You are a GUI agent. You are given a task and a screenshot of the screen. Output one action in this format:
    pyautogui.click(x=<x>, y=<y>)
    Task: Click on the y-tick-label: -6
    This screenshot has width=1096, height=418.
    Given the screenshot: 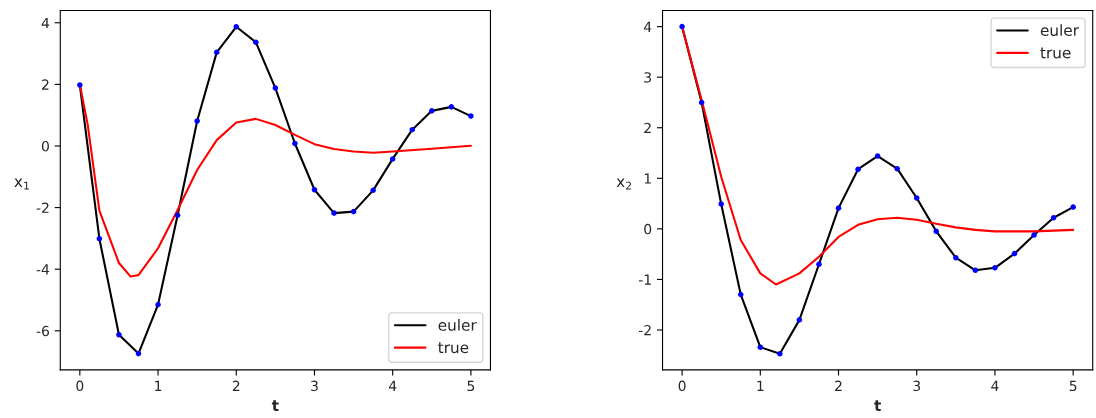 What is the action you would take?
    pyautogui.click(x=42, y=331)
    